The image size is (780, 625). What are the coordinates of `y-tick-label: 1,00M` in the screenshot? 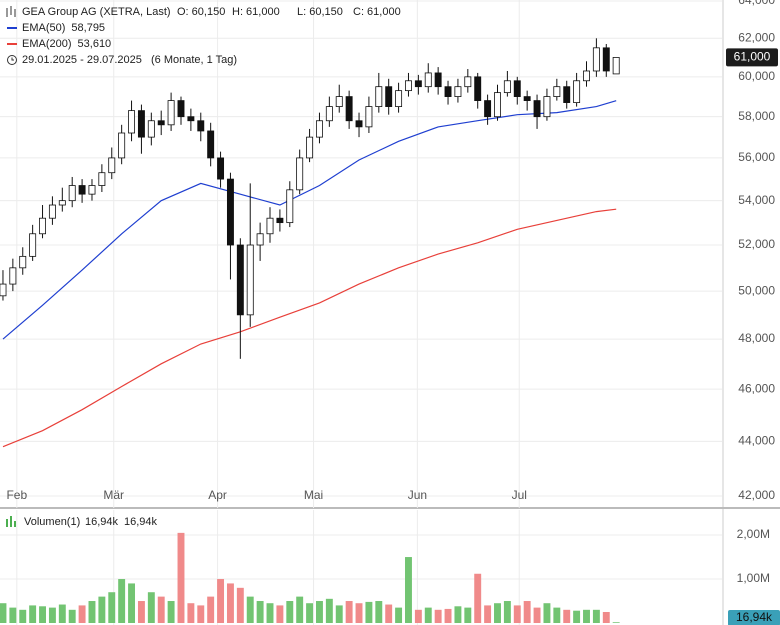 It's located at (753, 578).